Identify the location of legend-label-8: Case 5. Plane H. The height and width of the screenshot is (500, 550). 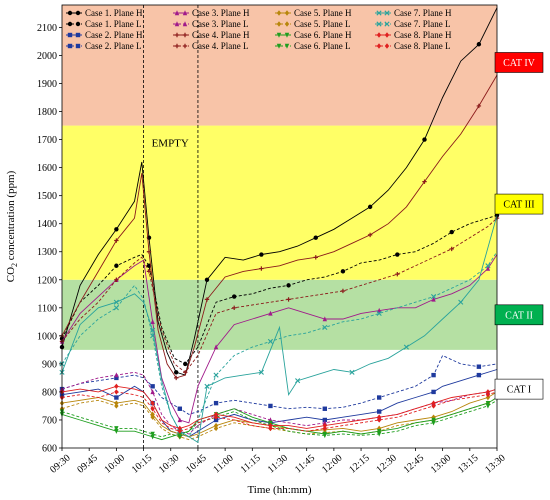
(323, 13).